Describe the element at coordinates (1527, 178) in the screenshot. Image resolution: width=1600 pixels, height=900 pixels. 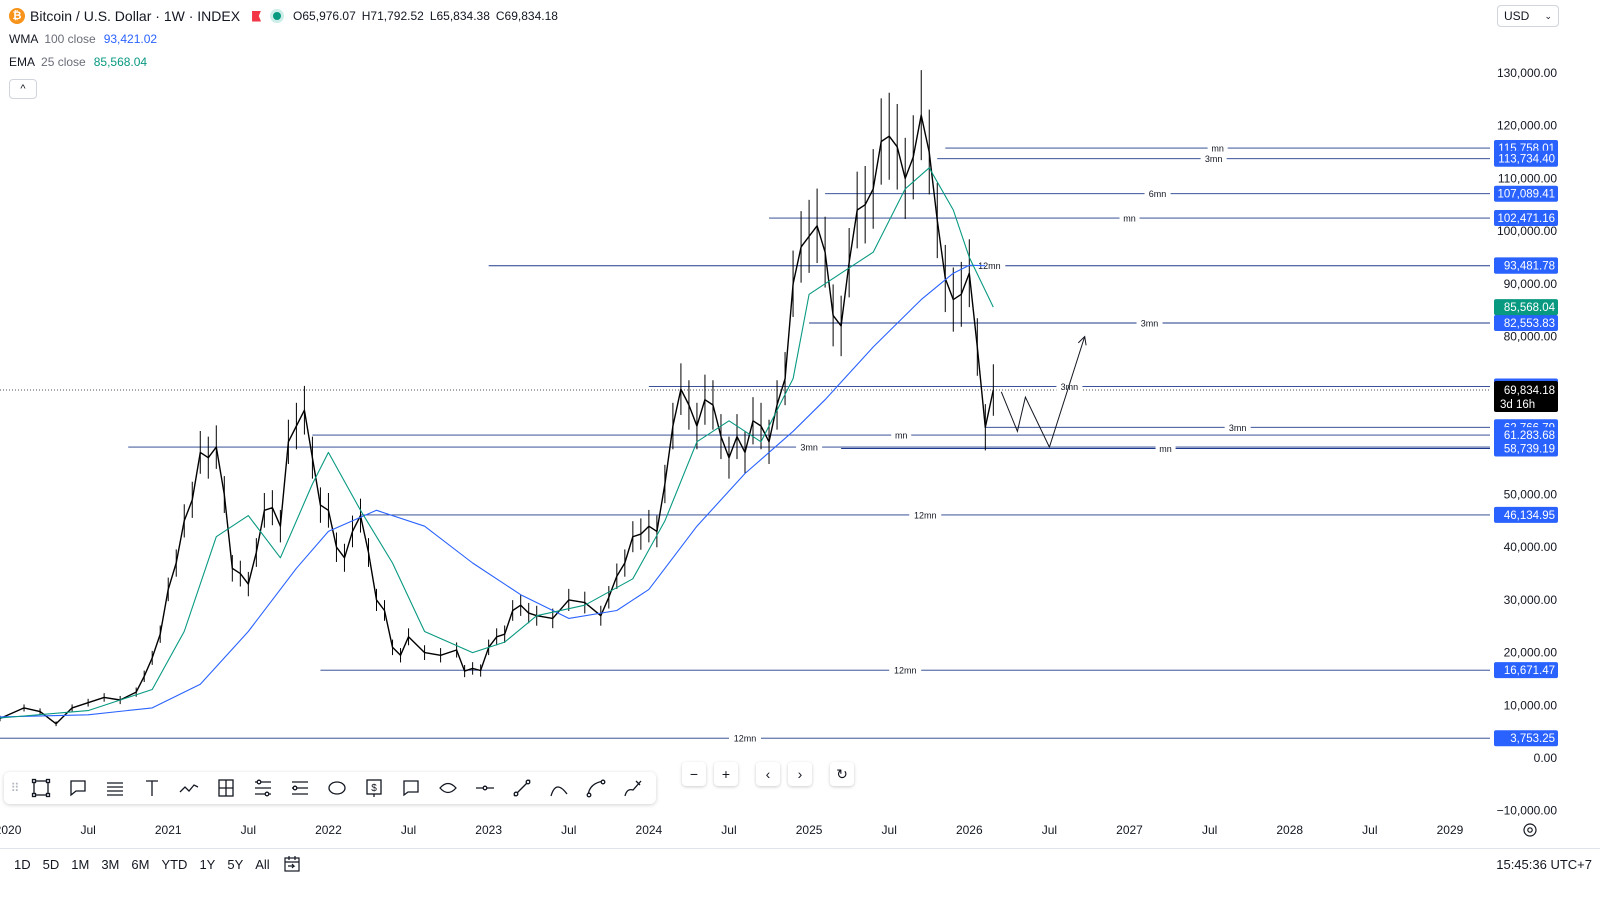
I see `y-tick-label: 110,000.00` at that location.